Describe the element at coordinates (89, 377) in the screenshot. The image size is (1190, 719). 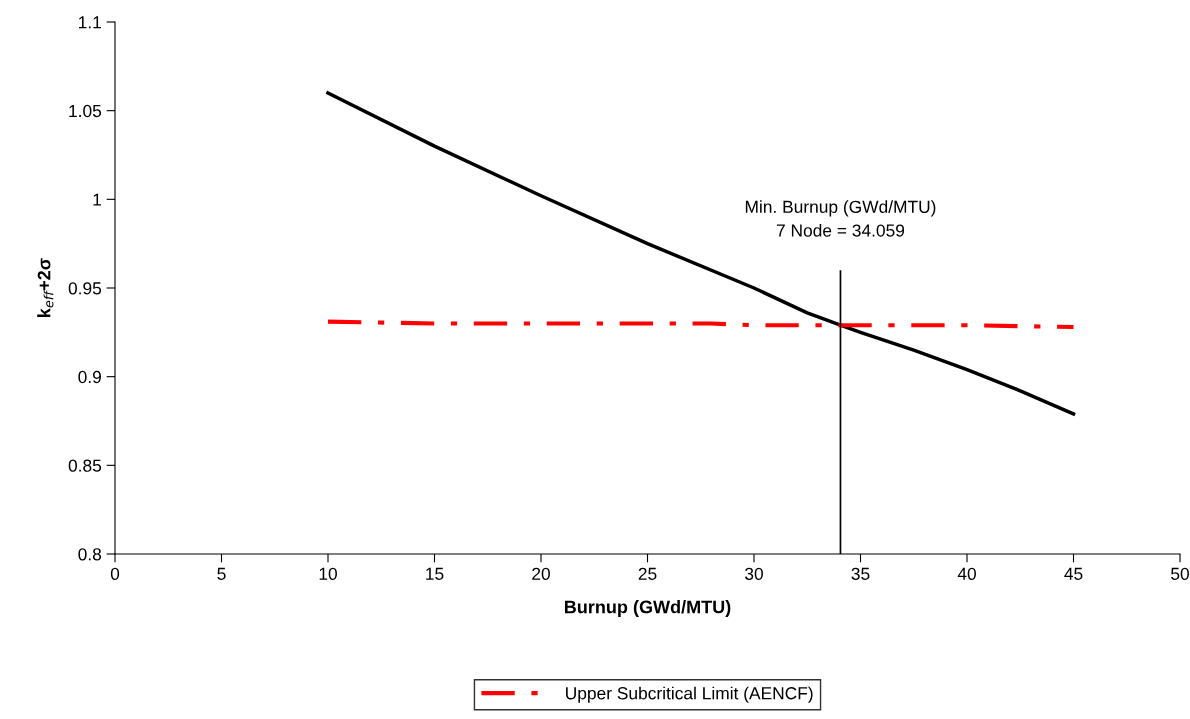
I see `y-tick-label: 0.9` at that location.